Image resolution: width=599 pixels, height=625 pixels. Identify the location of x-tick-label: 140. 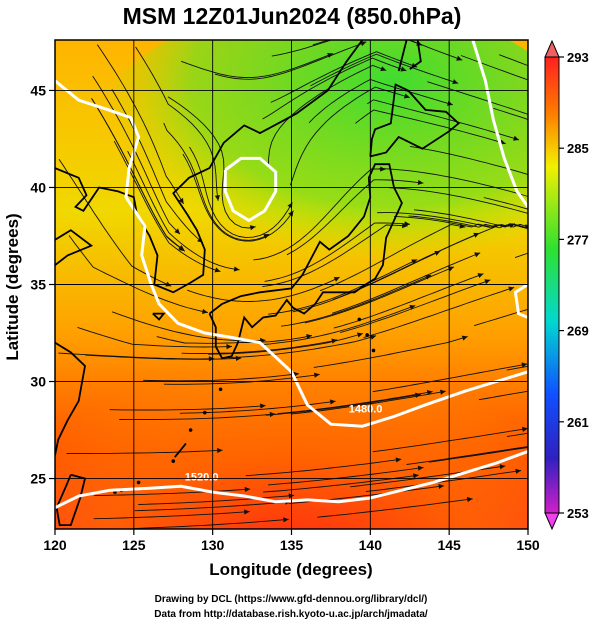
(371, 545).